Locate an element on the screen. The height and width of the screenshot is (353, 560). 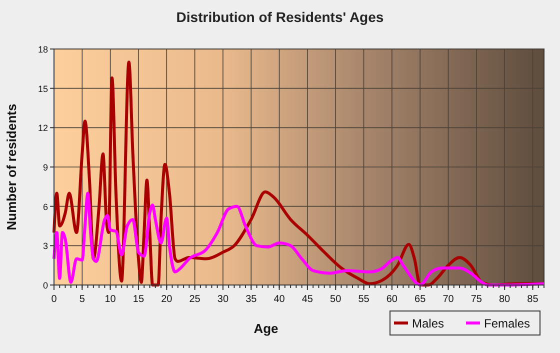
x-tick-label: 55 is located at coordinates (364, 299).